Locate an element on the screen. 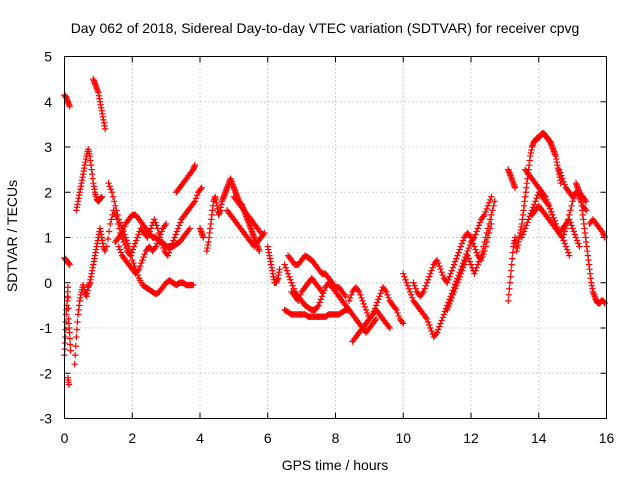 This screenshot has height=480, width=640. x-axis-label: GPS time / hours is located at coordinates (335, 465).